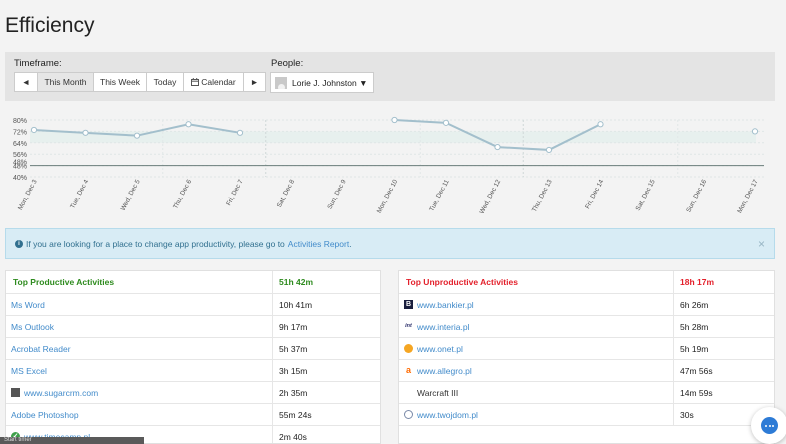 This screenshot has height=444, width=786. What do you see at coordinates (694, 326) in the screenshot?
I see `activity-time: 5h 28m` at bounding box center [694, 326].